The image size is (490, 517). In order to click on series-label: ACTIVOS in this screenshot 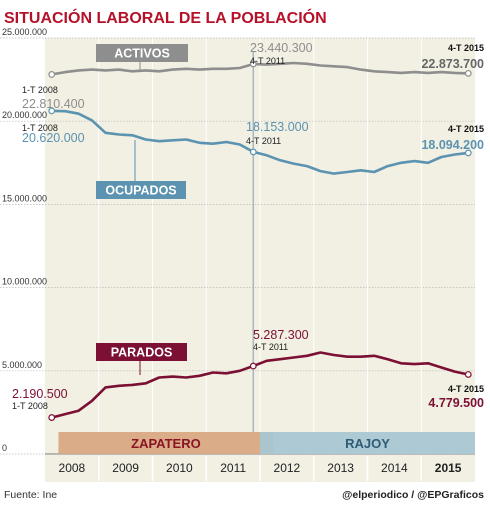, I will do `click(142, 54)`.